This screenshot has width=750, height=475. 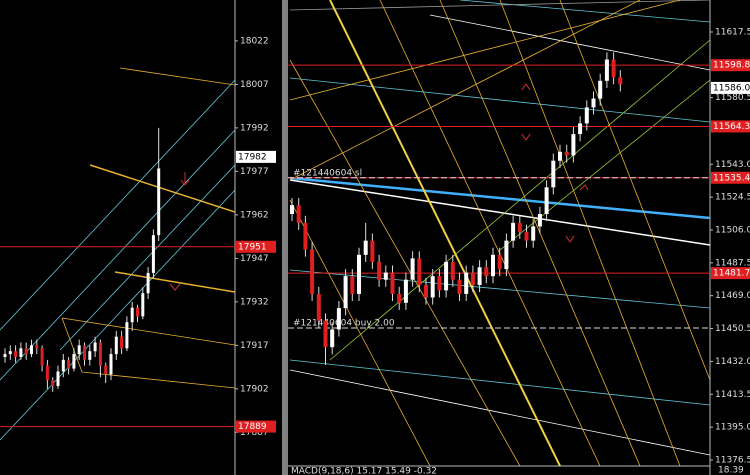 What do you see at coordinates (732, 460) in the screenshot?
I see `y-tick-label: 11376.5` at bounding box center [732, 460].